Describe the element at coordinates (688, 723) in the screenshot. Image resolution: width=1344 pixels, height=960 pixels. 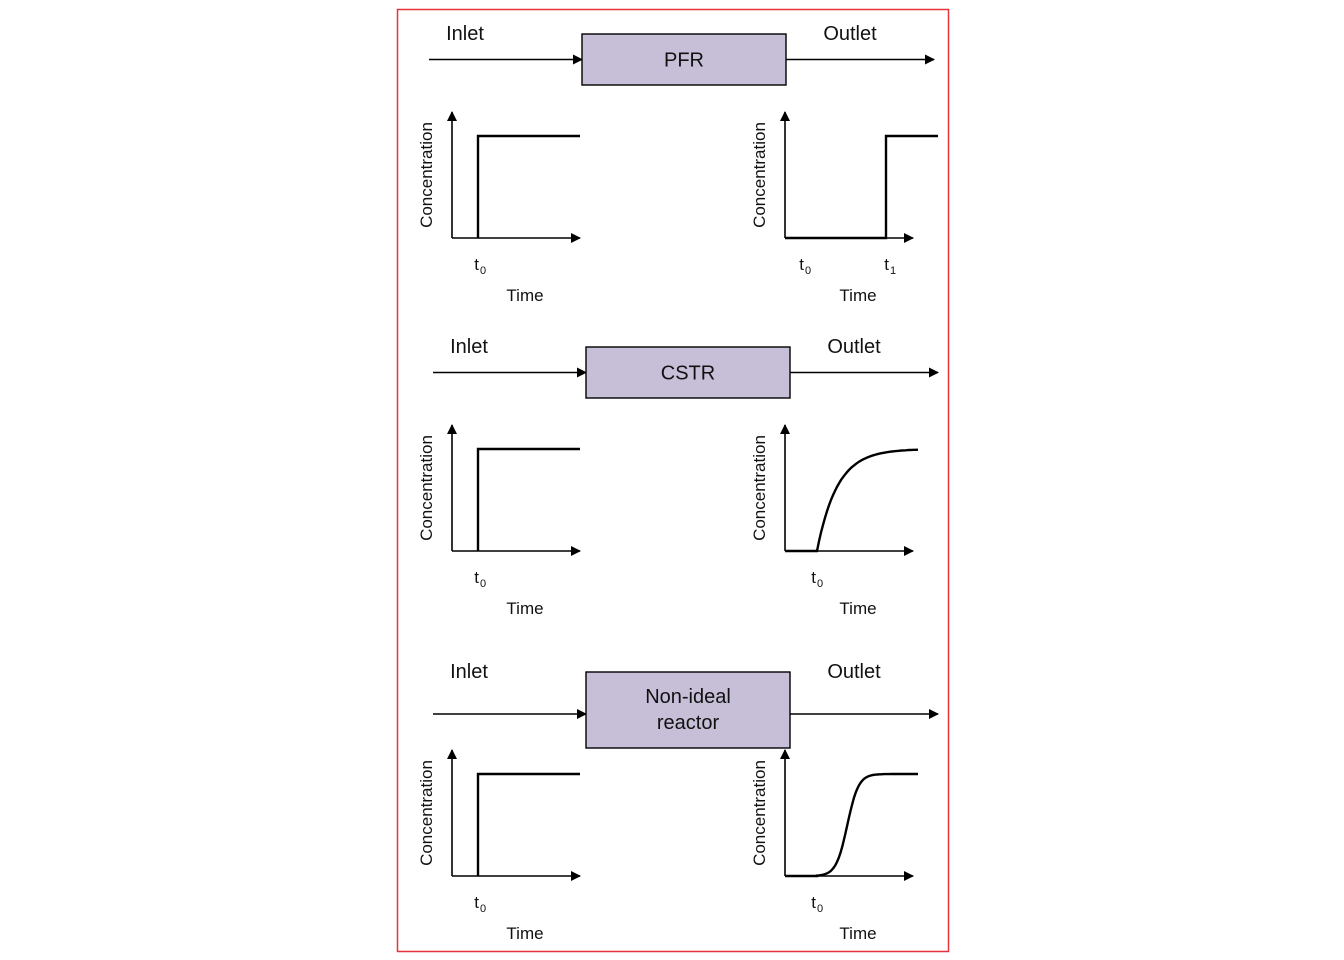
I see `reactor-label: reactor` at that location.